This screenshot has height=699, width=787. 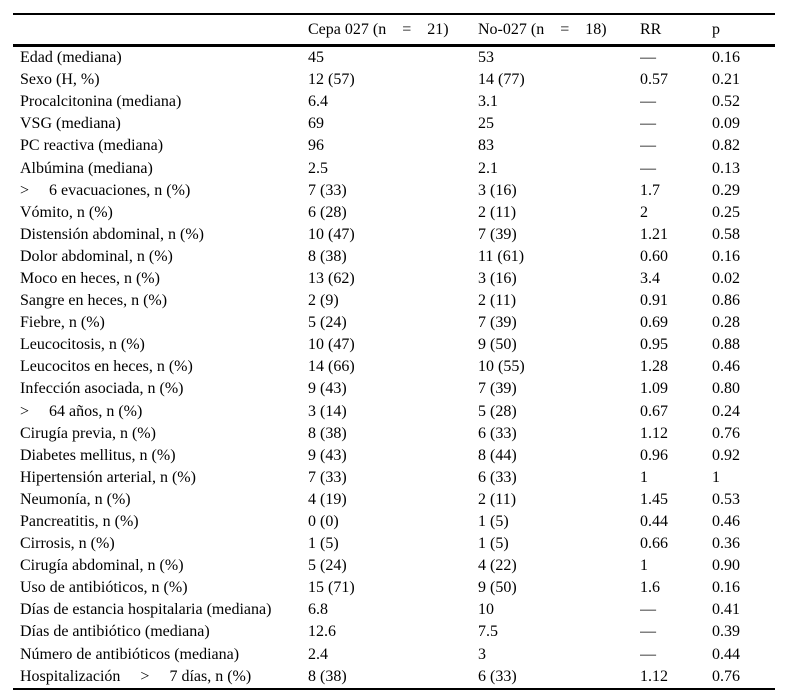 I want to click on row-label: Sangre en heces, n (%), so click(x=94, y=301).